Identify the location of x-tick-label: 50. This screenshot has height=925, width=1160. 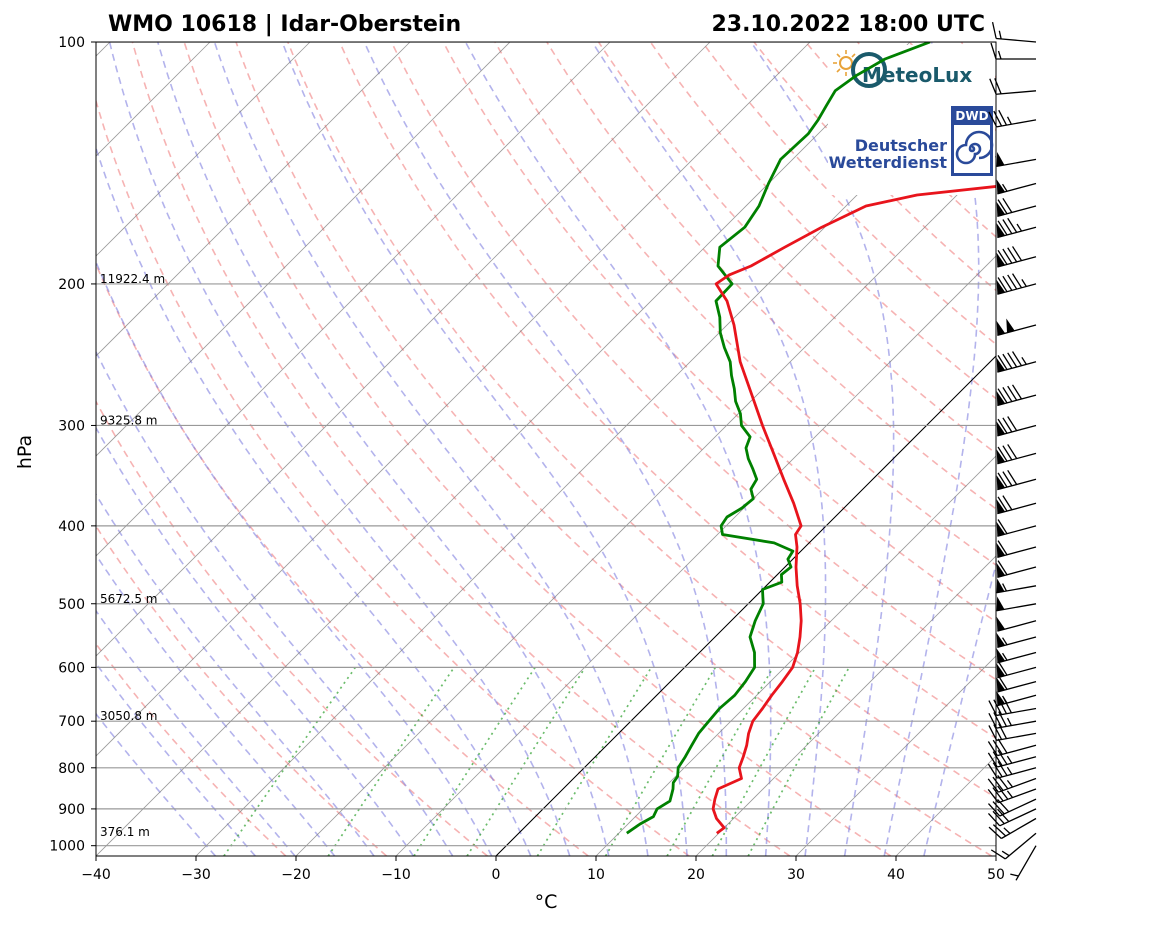
(996, 875).